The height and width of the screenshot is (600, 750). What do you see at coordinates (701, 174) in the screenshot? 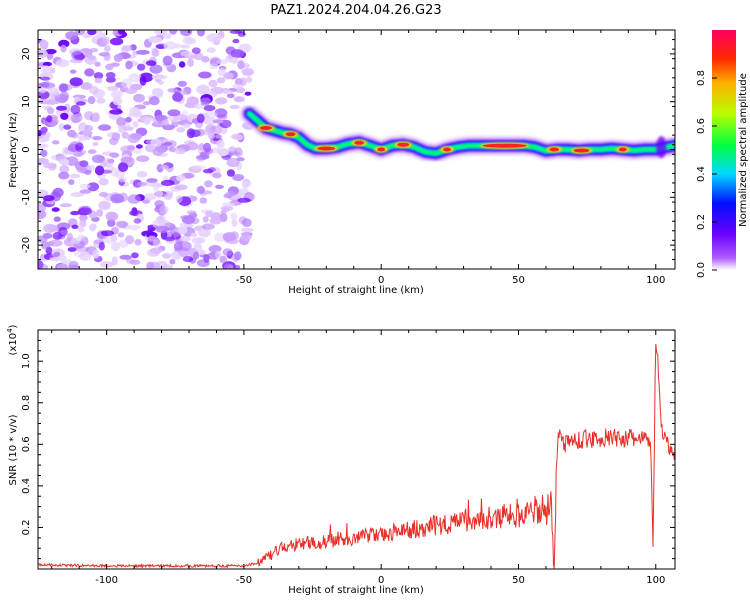
I see `colorbar-tick-label: 0.4` at bounding box center [701, 174].